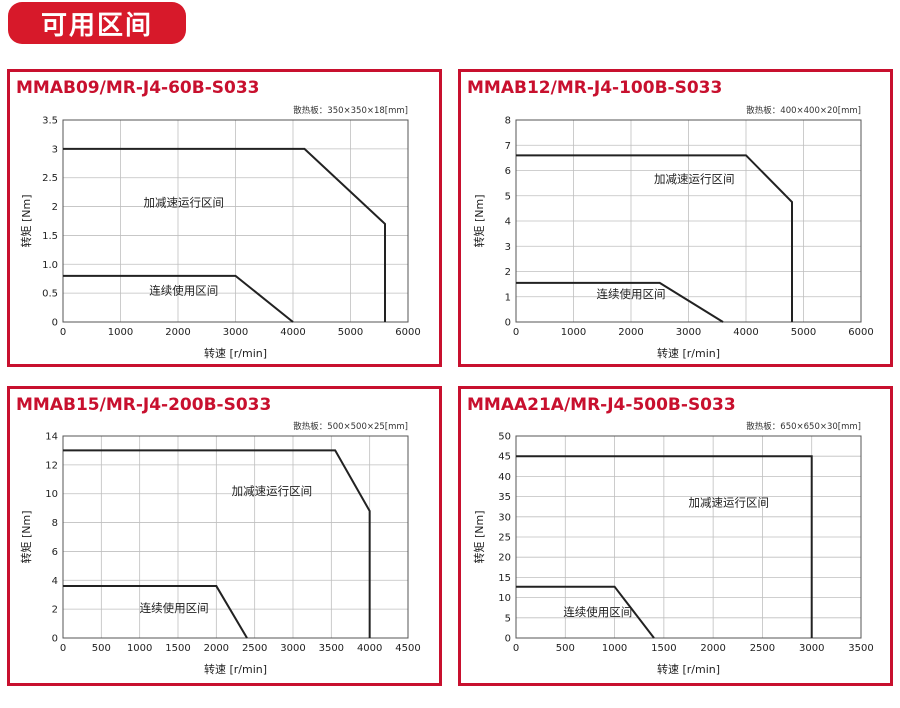  Describe the element at coordinates (595, 88) in the screenshot. I see `chart-title: MMAB12/MR-J4-100B-S033` at that location.